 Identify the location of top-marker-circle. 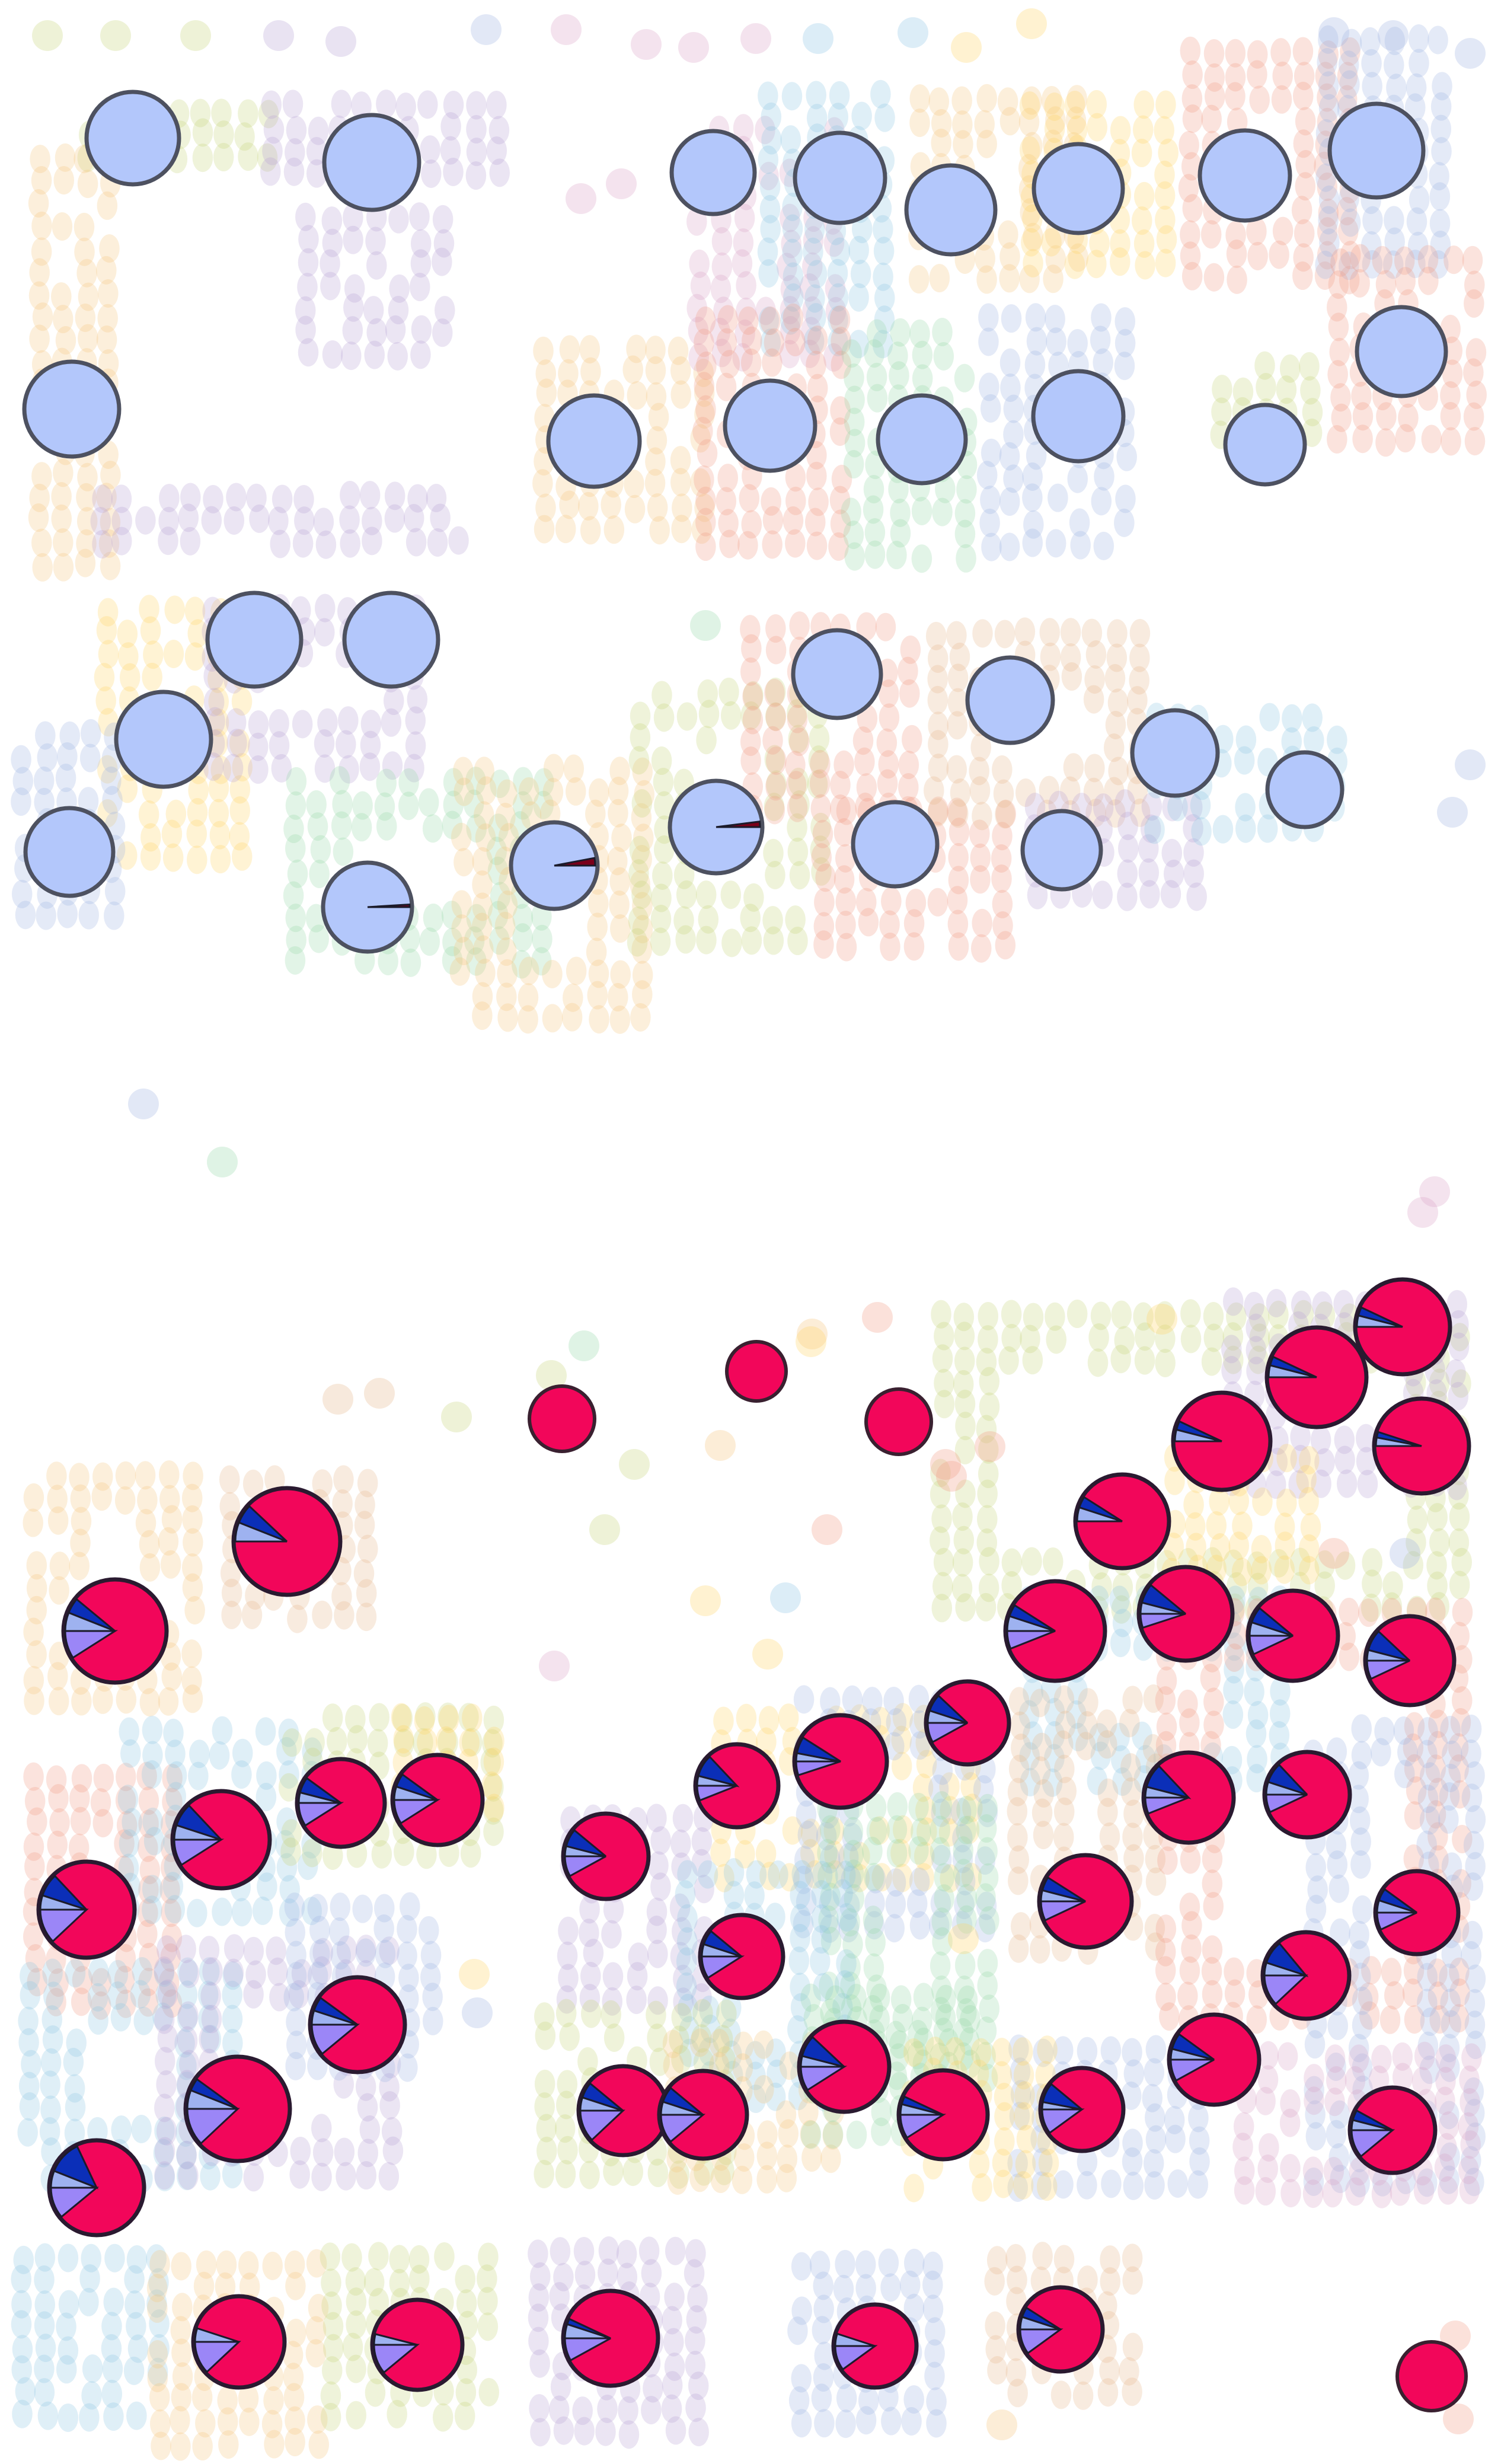
(594, 441).